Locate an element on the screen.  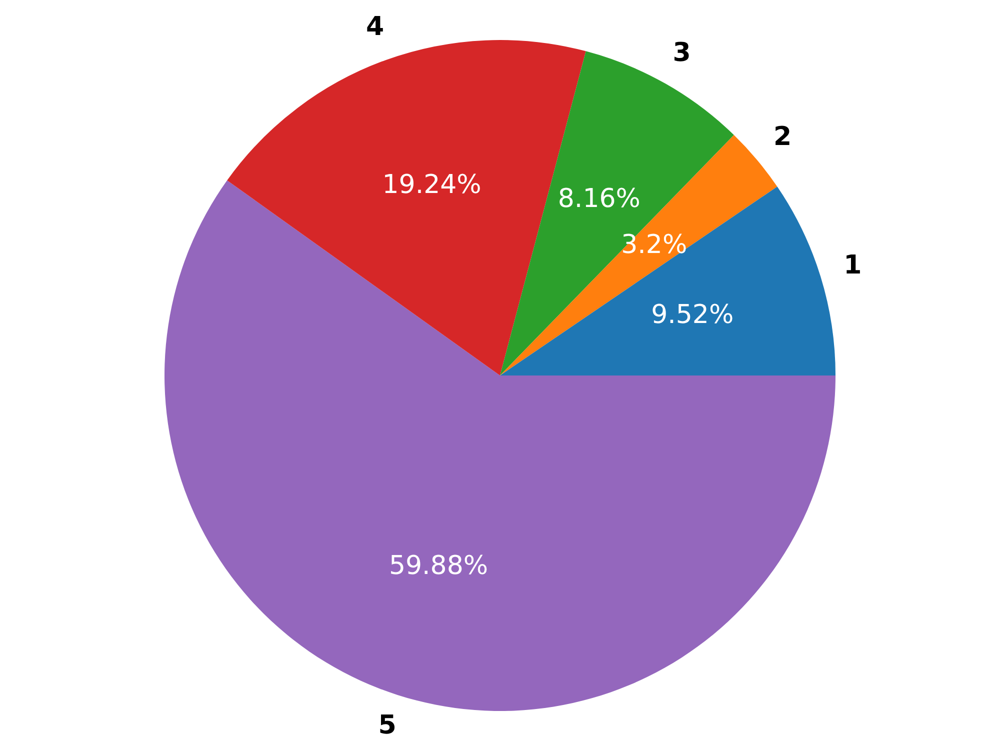
data-label: 19.24% is located at coordinates (432, 185).